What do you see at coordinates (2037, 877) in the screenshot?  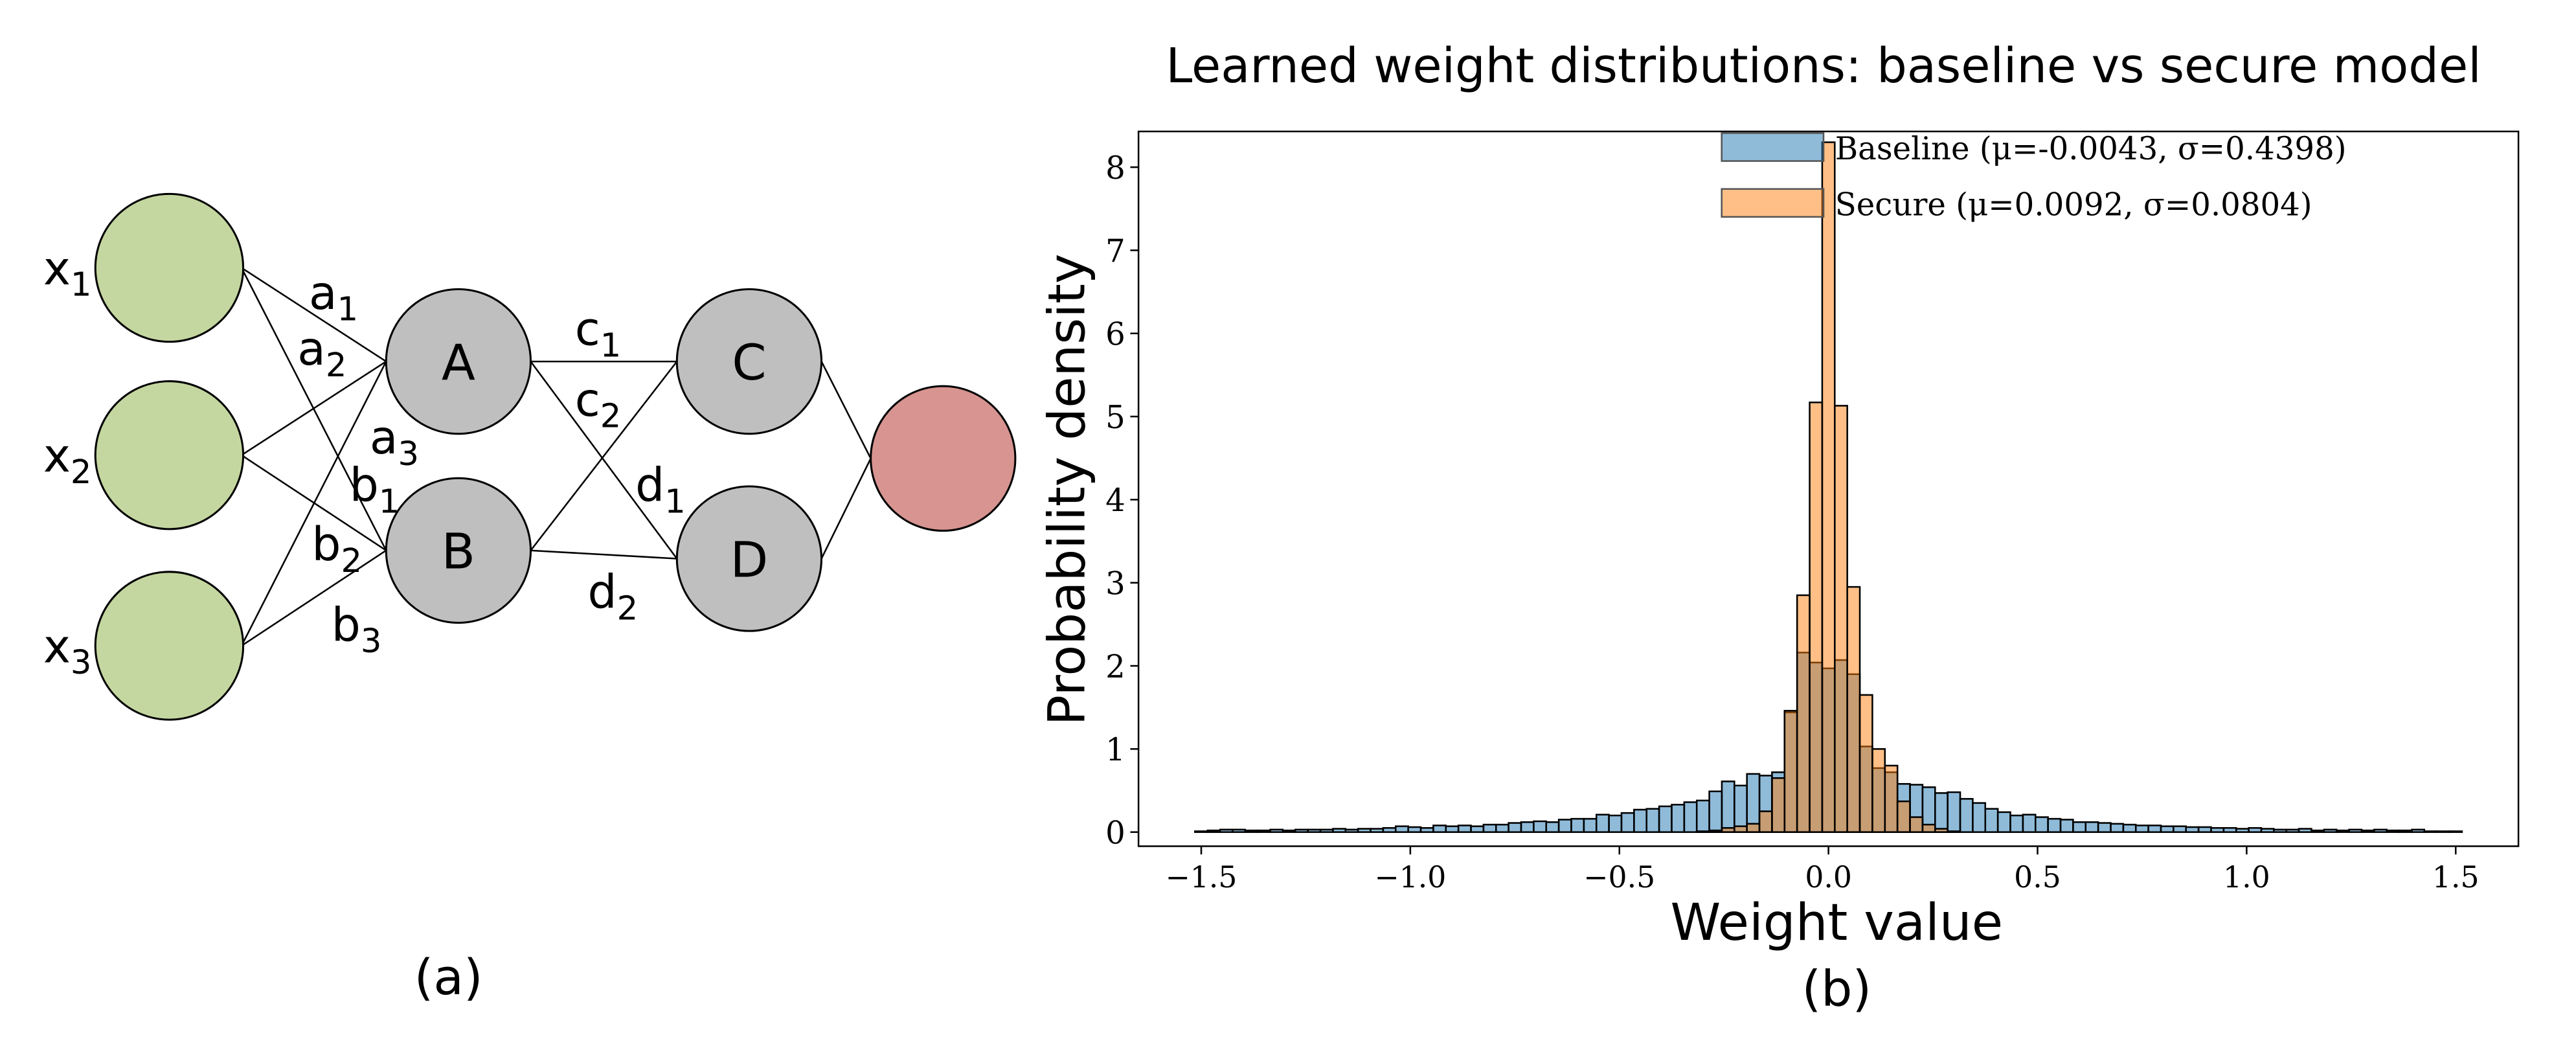 I see `x-tick-label: 0.5` at bounding box center [2037, 877].